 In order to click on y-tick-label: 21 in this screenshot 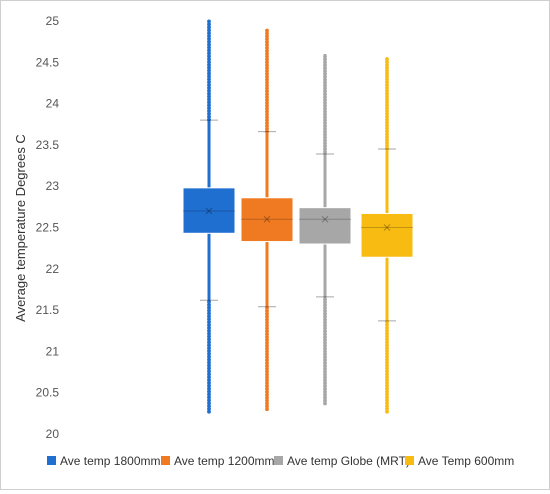, I will do `click(53, 351)`.